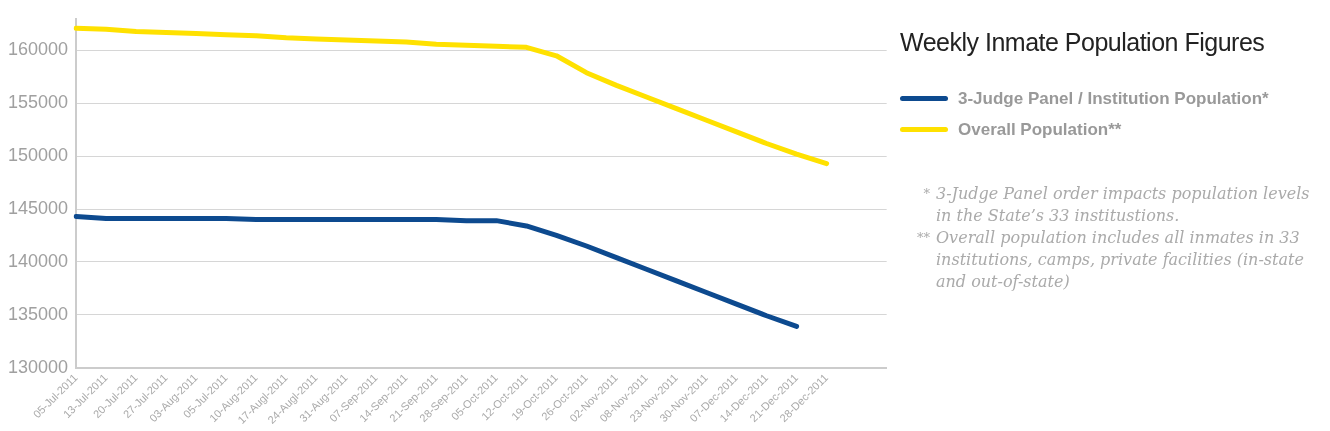  I want to click on y-tick-label: 160000, so click(38, 49).